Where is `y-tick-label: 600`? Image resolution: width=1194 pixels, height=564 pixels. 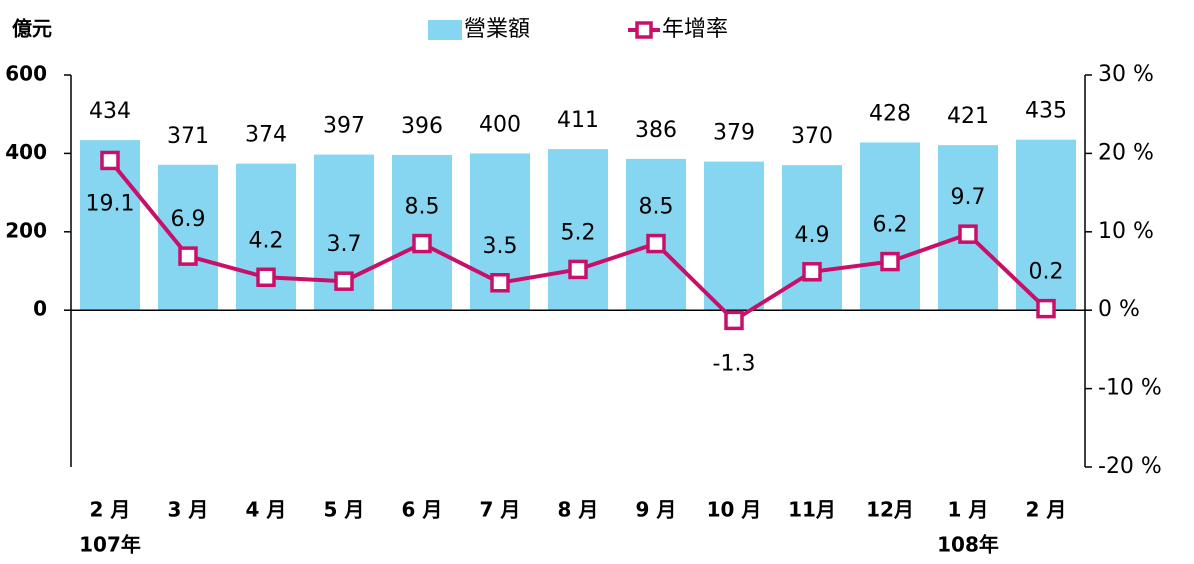
y-tick-label: 600 is located at coordinates (26, 74).